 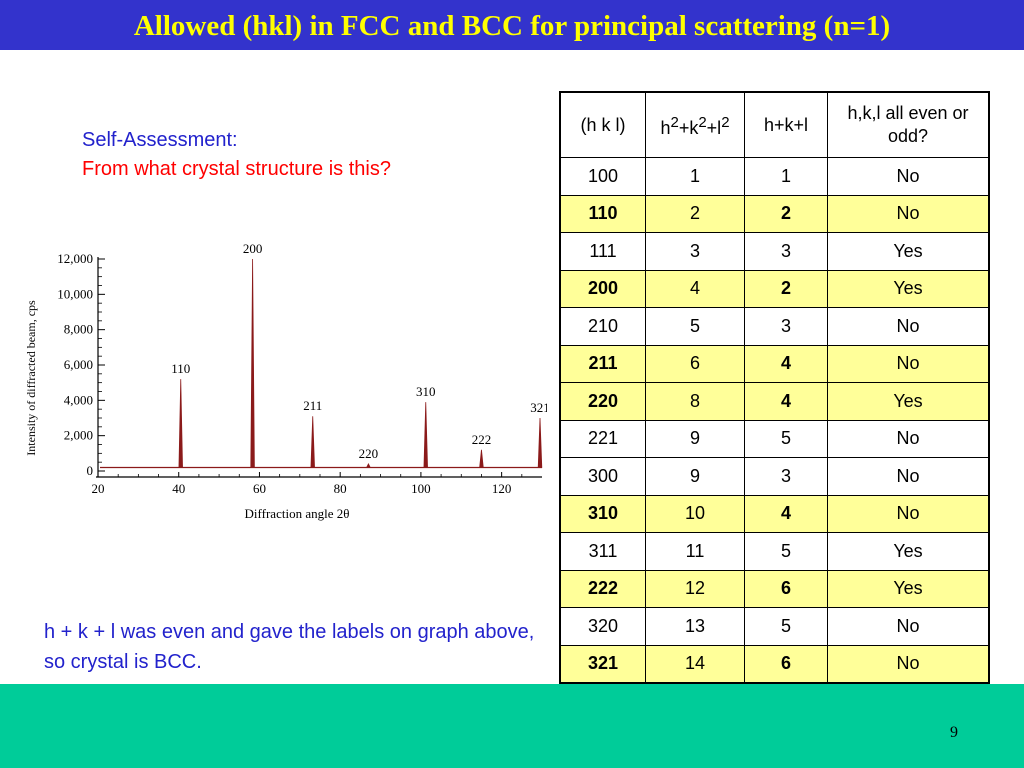 What do you see at coordinates (774, 251) in the screenshot?
I see `table-row: 111 3 3 Yes` at bounding box center [774, 251].